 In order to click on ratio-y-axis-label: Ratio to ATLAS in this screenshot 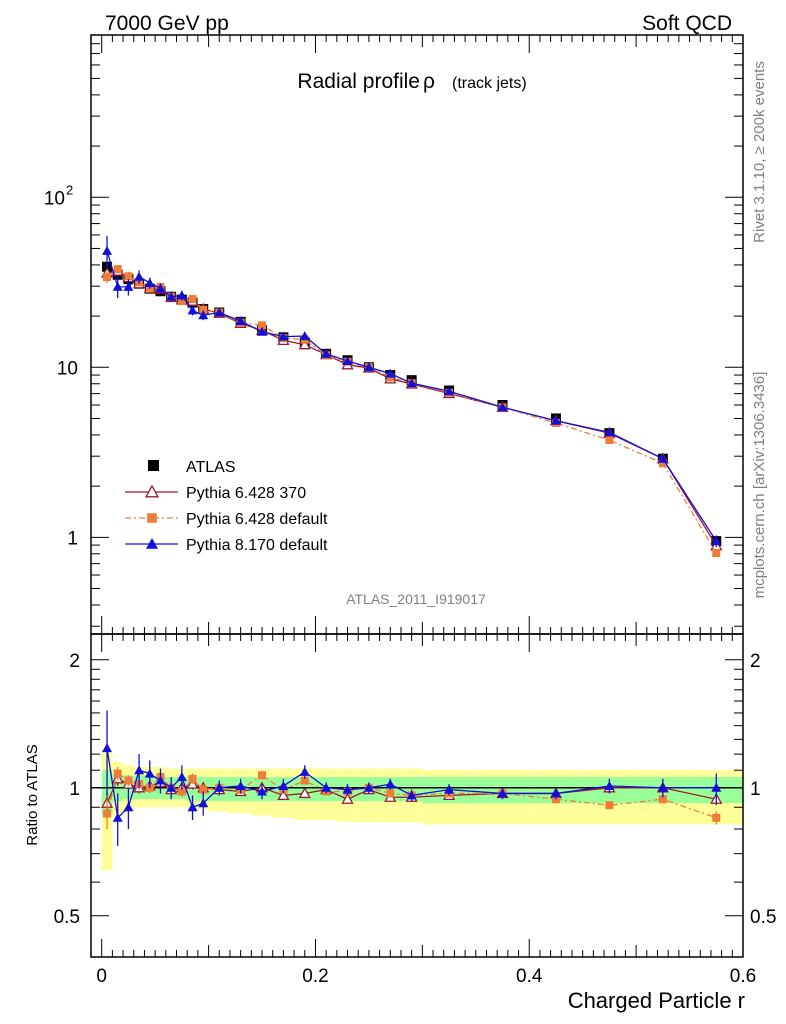, I will do `click(32, 794)`.